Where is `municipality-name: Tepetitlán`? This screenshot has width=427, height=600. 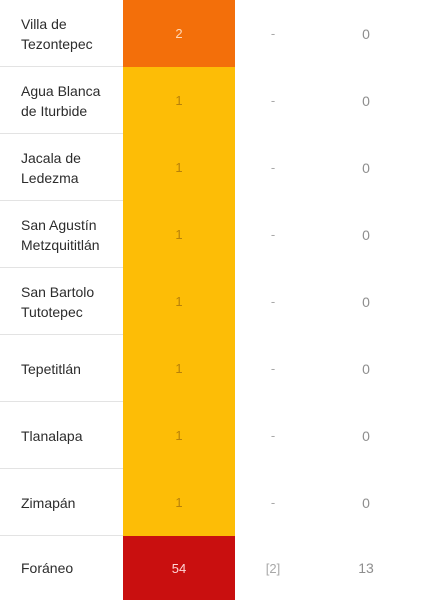 municipality-name: Tepetitlán is located at coordinates (51, 368).